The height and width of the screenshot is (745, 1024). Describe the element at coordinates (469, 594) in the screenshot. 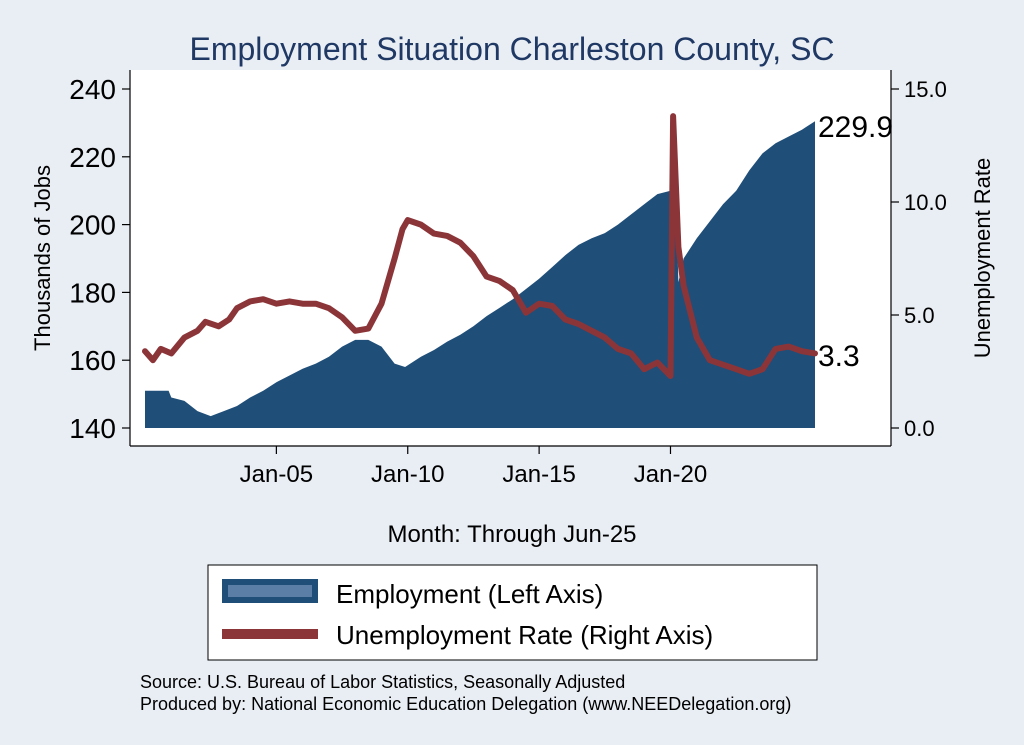

I see `legend-label-employment: Employment (Left Axis)` at that location.